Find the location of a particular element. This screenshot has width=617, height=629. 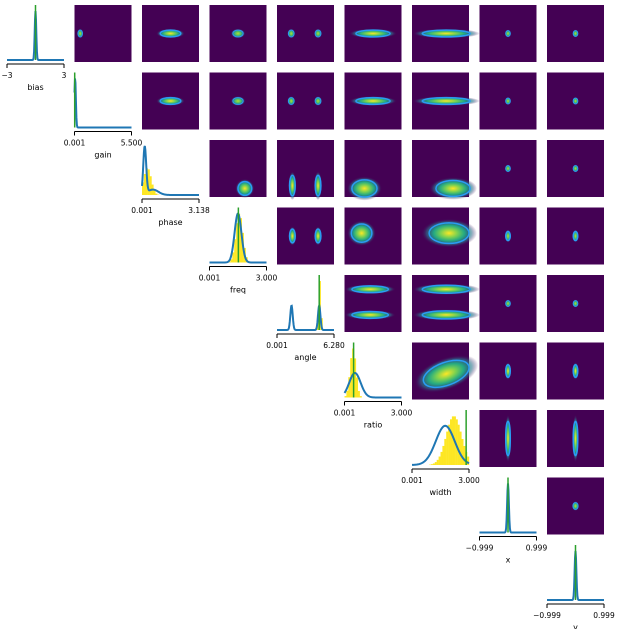

scatter-panel-gain-x is located at coordinates (508, 101).